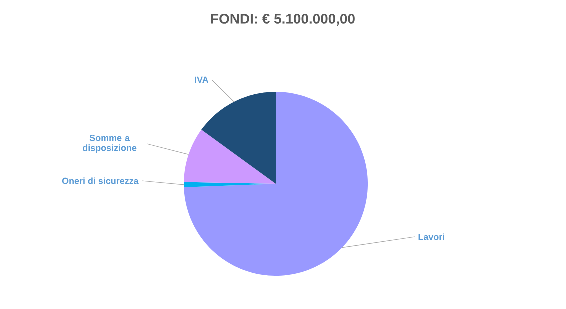 This screenshot has width=566, height=309. I want to click on slice-label: Somme a disposizione, so click(110, 144).